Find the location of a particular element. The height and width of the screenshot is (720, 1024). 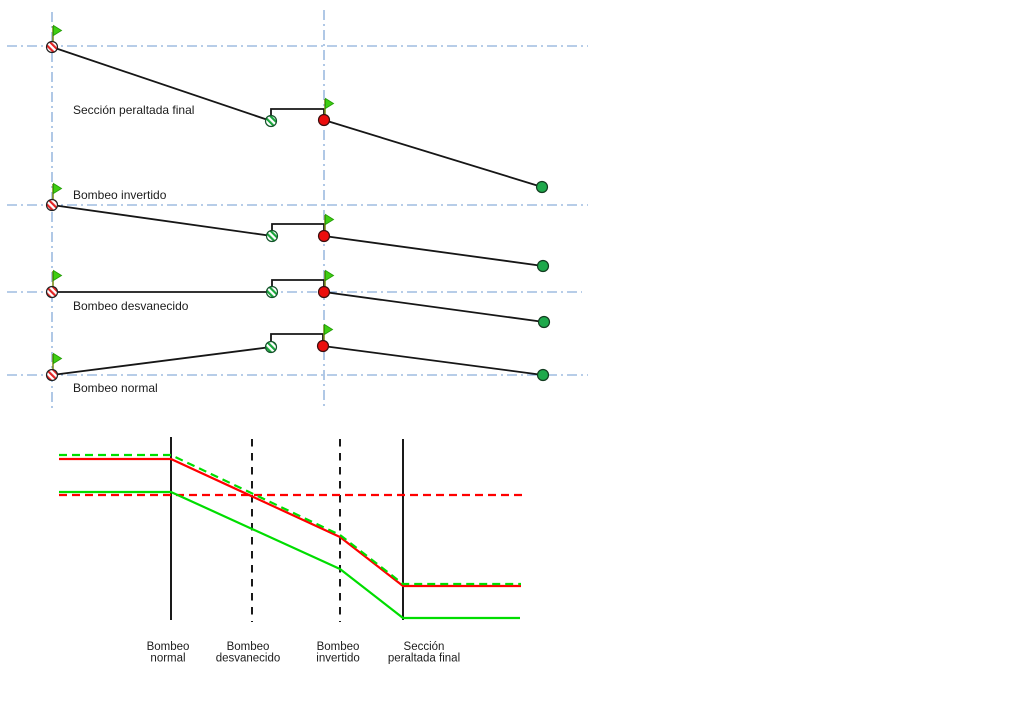

section-label: Sección peraltada final is located at coordinates (133, 110).